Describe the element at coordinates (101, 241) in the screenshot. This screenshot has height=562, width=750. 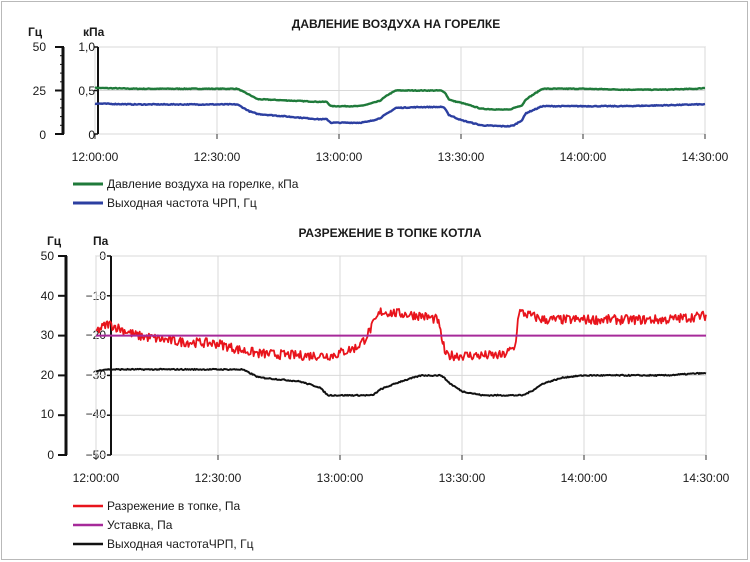
I see `right-axis-unit: Па` at that location.